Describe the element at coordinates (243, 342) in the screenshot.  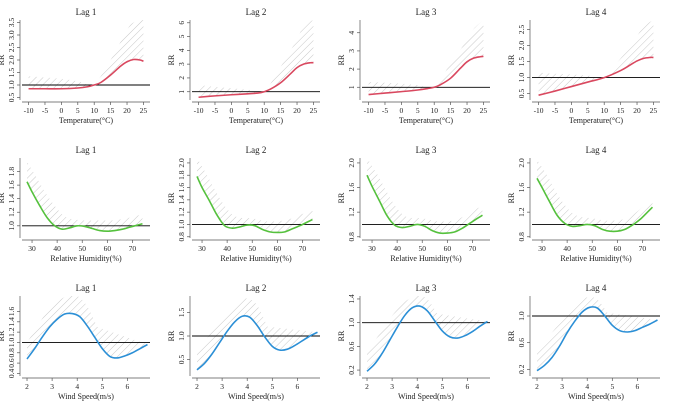
I see `panel-wind-lag-2: 2 3 4 5 6 0.5 1.0 1.5 Lag 2 Wind Speed(m/s) RR` at that location.